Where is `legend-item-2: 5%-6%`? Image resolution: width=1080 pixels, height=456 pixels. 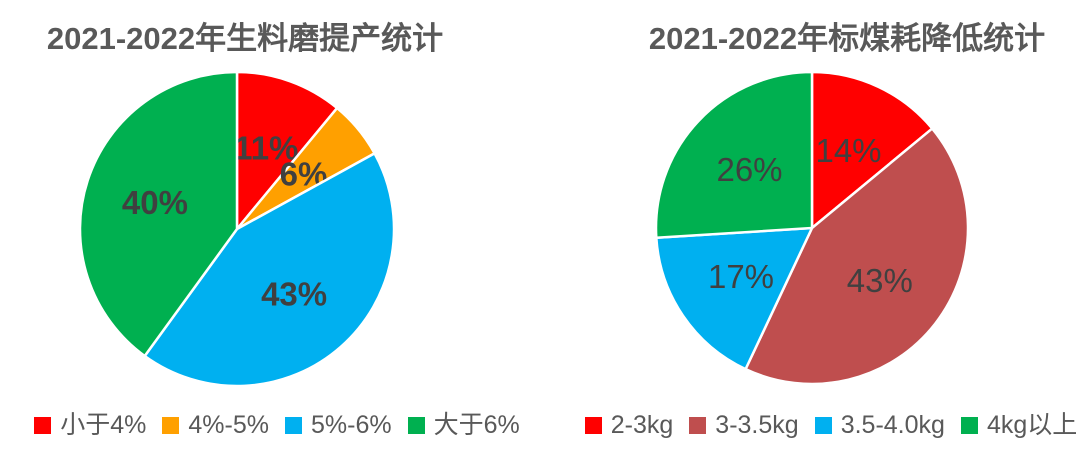 legend-item-2: 5%-6% is located at coordinates (338, 425).